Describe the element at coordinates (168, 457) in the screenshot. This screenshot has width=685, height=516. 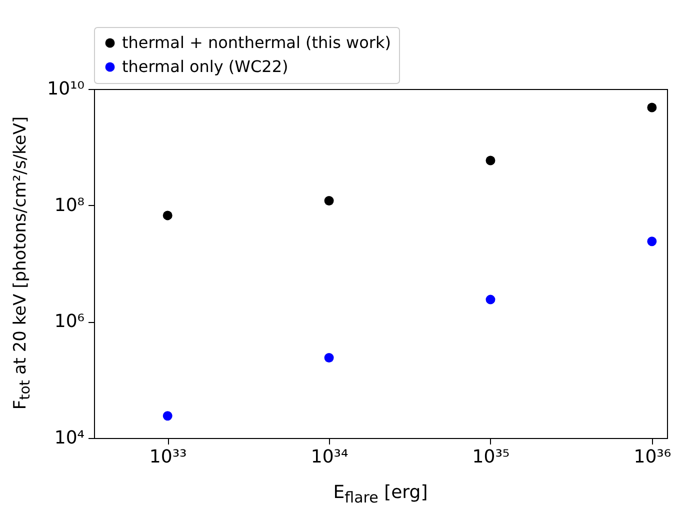
I see `x-tick-label: 10³³` at that location.